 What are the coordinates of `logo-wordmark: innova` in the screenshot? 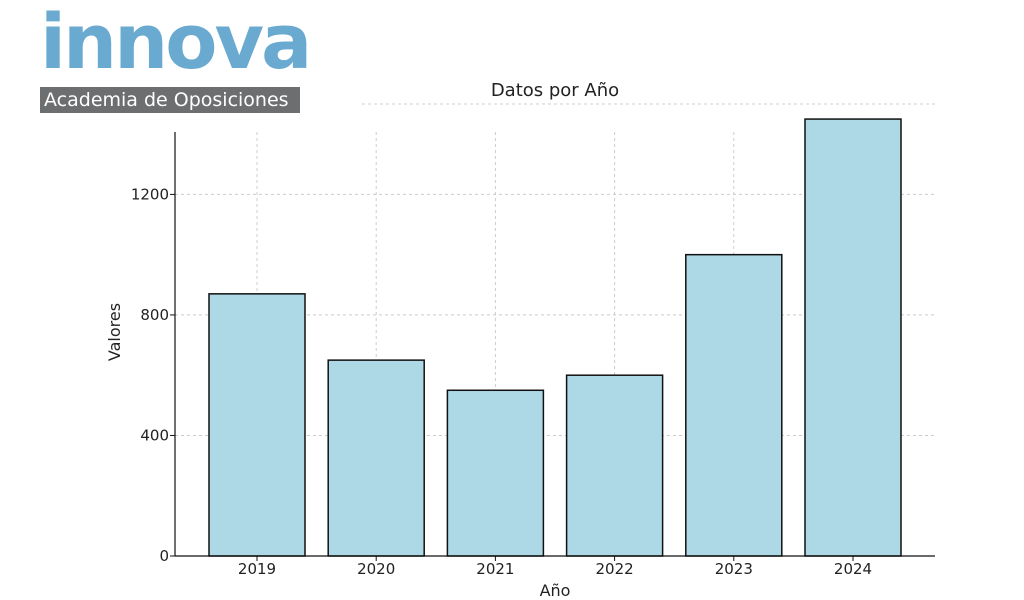 It's located at (176, 43).